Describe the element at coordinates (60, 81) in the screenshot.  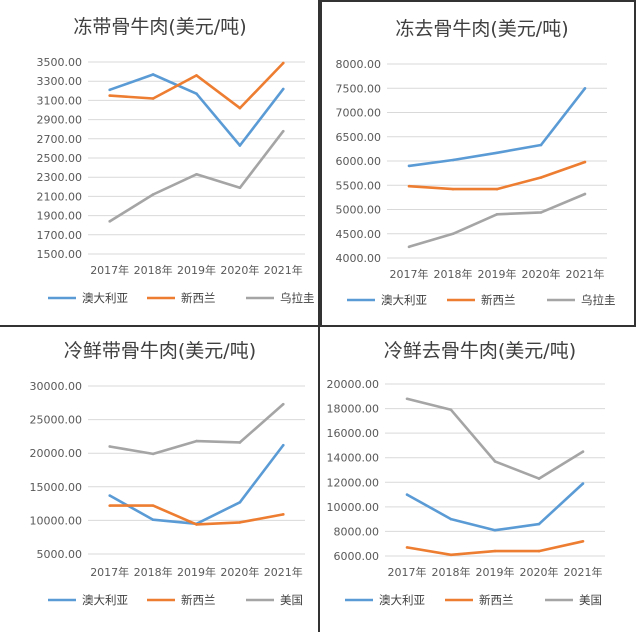
I see `y-tick-label: 3300.00` at that location.